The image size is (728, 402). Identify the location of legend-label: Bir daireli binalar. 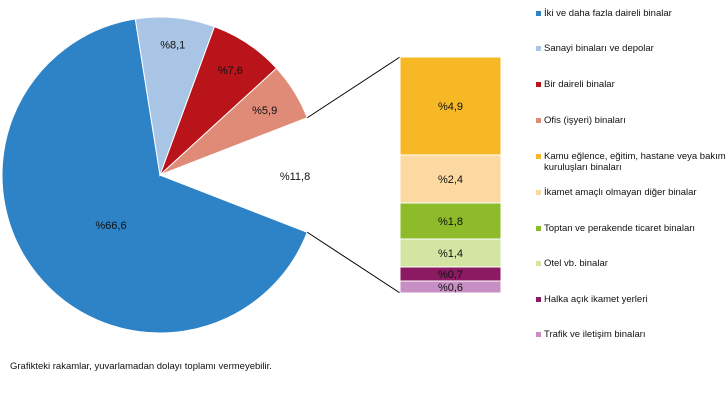
(579, 84).